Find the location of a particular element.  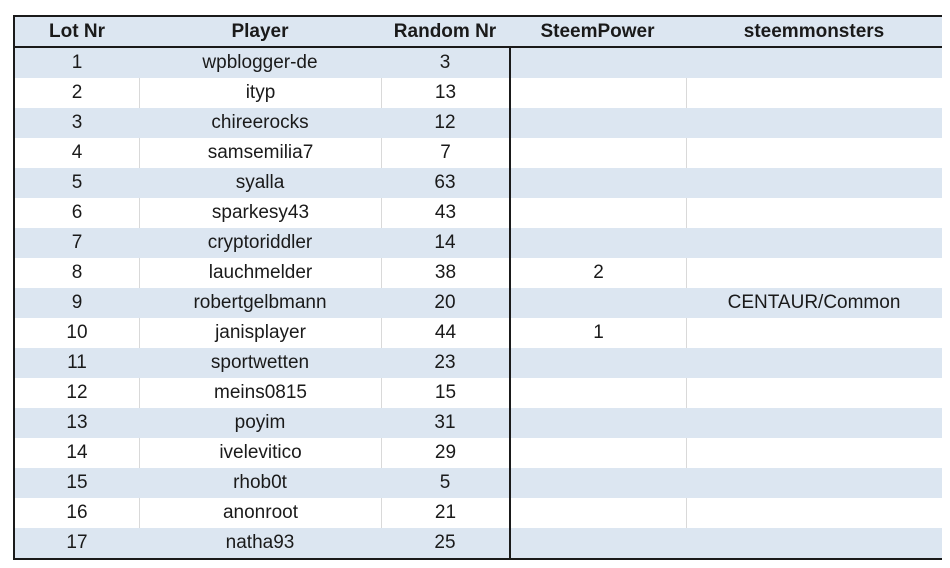

header-lot-nr: Lot Nr is located at coordinates (77, 32).